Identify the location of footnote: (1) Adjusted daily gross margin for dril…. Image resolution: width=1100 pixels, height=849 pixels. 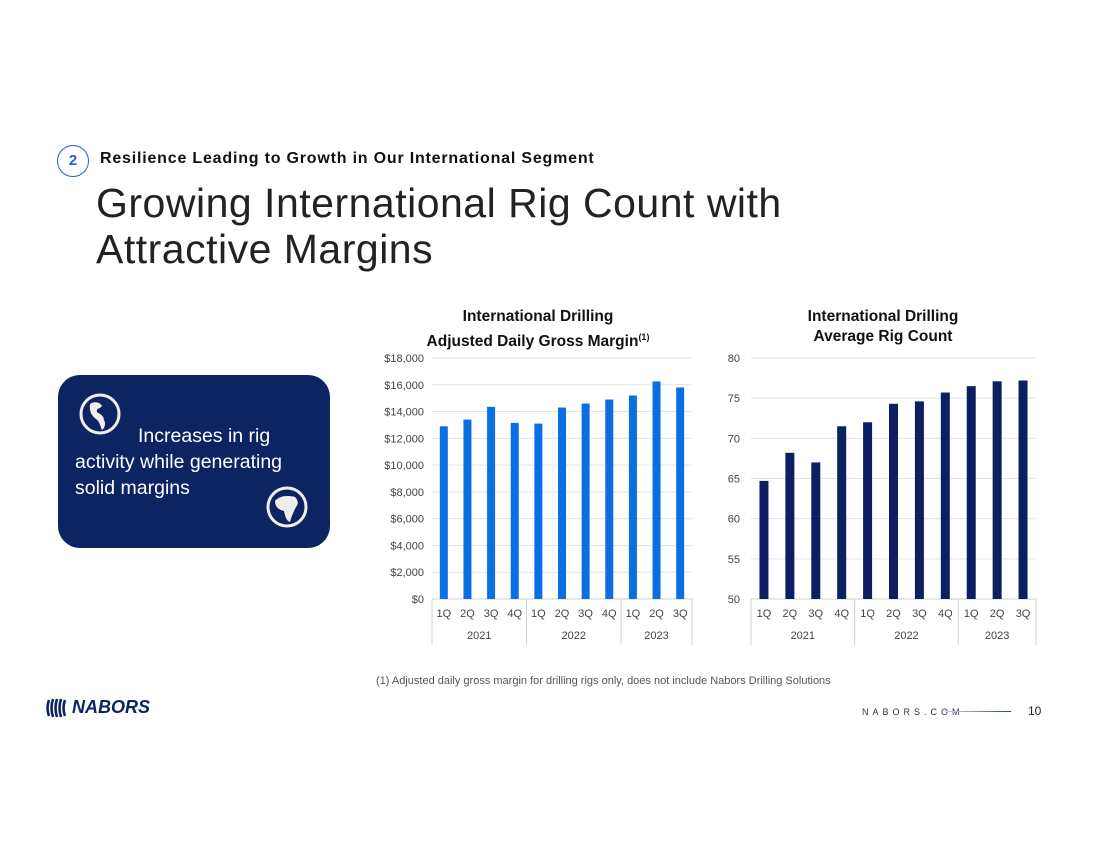
(603, 681).